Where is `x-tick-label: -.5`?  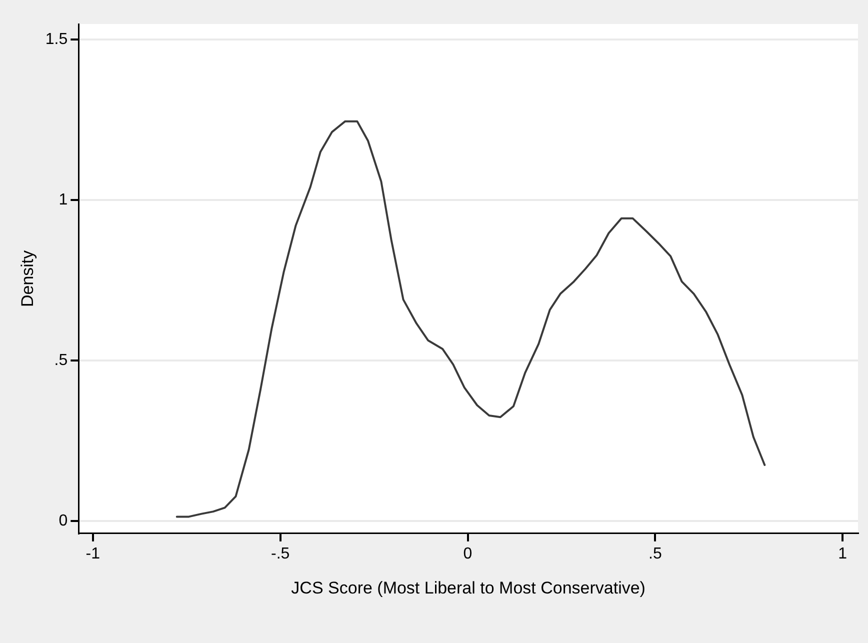
x-tick-label: -.5 is located at coordinates (280, 553).